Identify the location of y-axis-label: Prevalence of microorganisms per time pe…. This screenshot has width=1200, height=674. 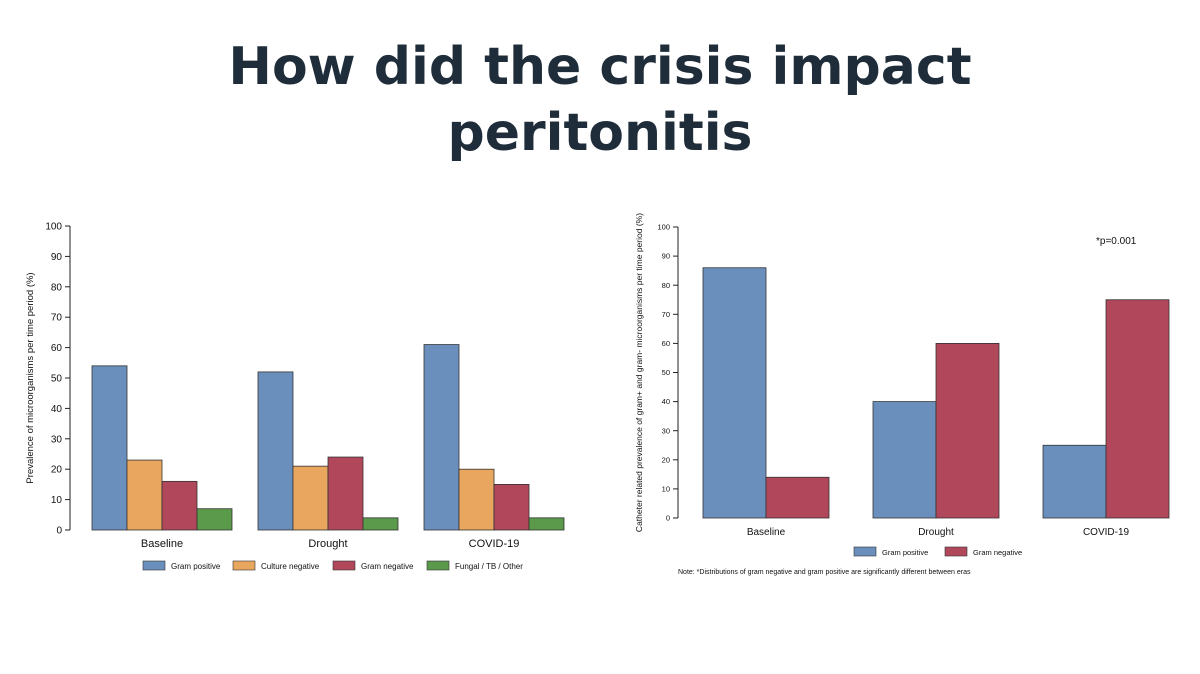
(30, 377).